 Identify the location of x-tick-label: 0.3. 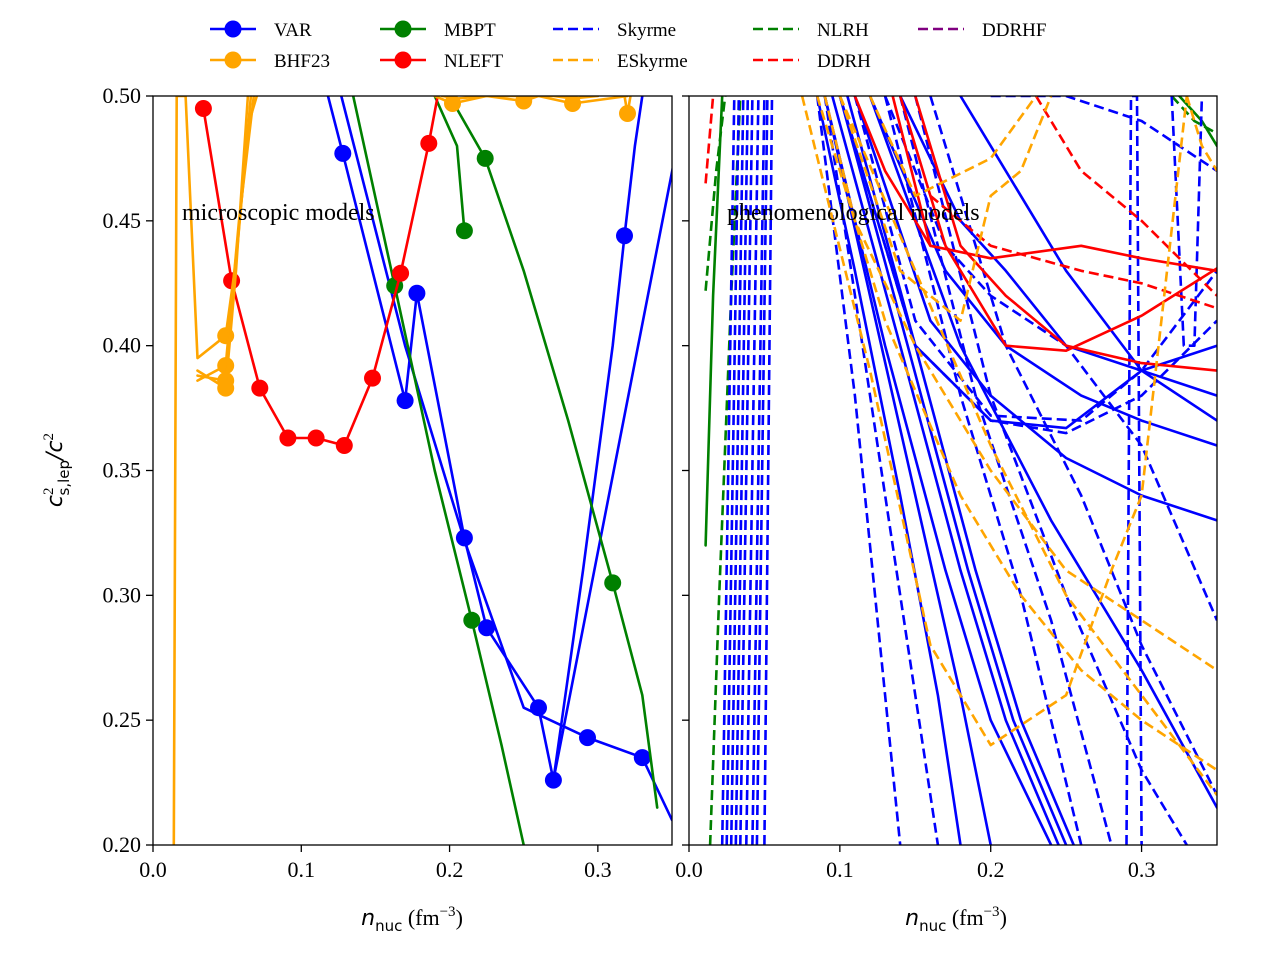
(598, 869).